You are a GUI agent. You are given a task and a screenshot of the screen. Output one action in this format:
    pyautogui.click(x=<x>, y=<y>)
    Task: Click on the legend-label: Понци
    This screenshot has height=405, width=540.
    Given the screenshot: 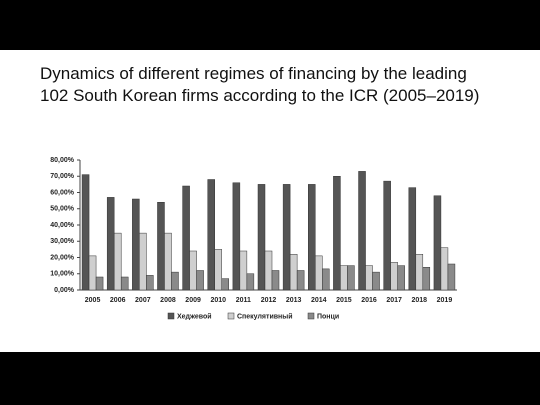 What is the action you would take?
    pyautogui.click(x=328, y=316)
    